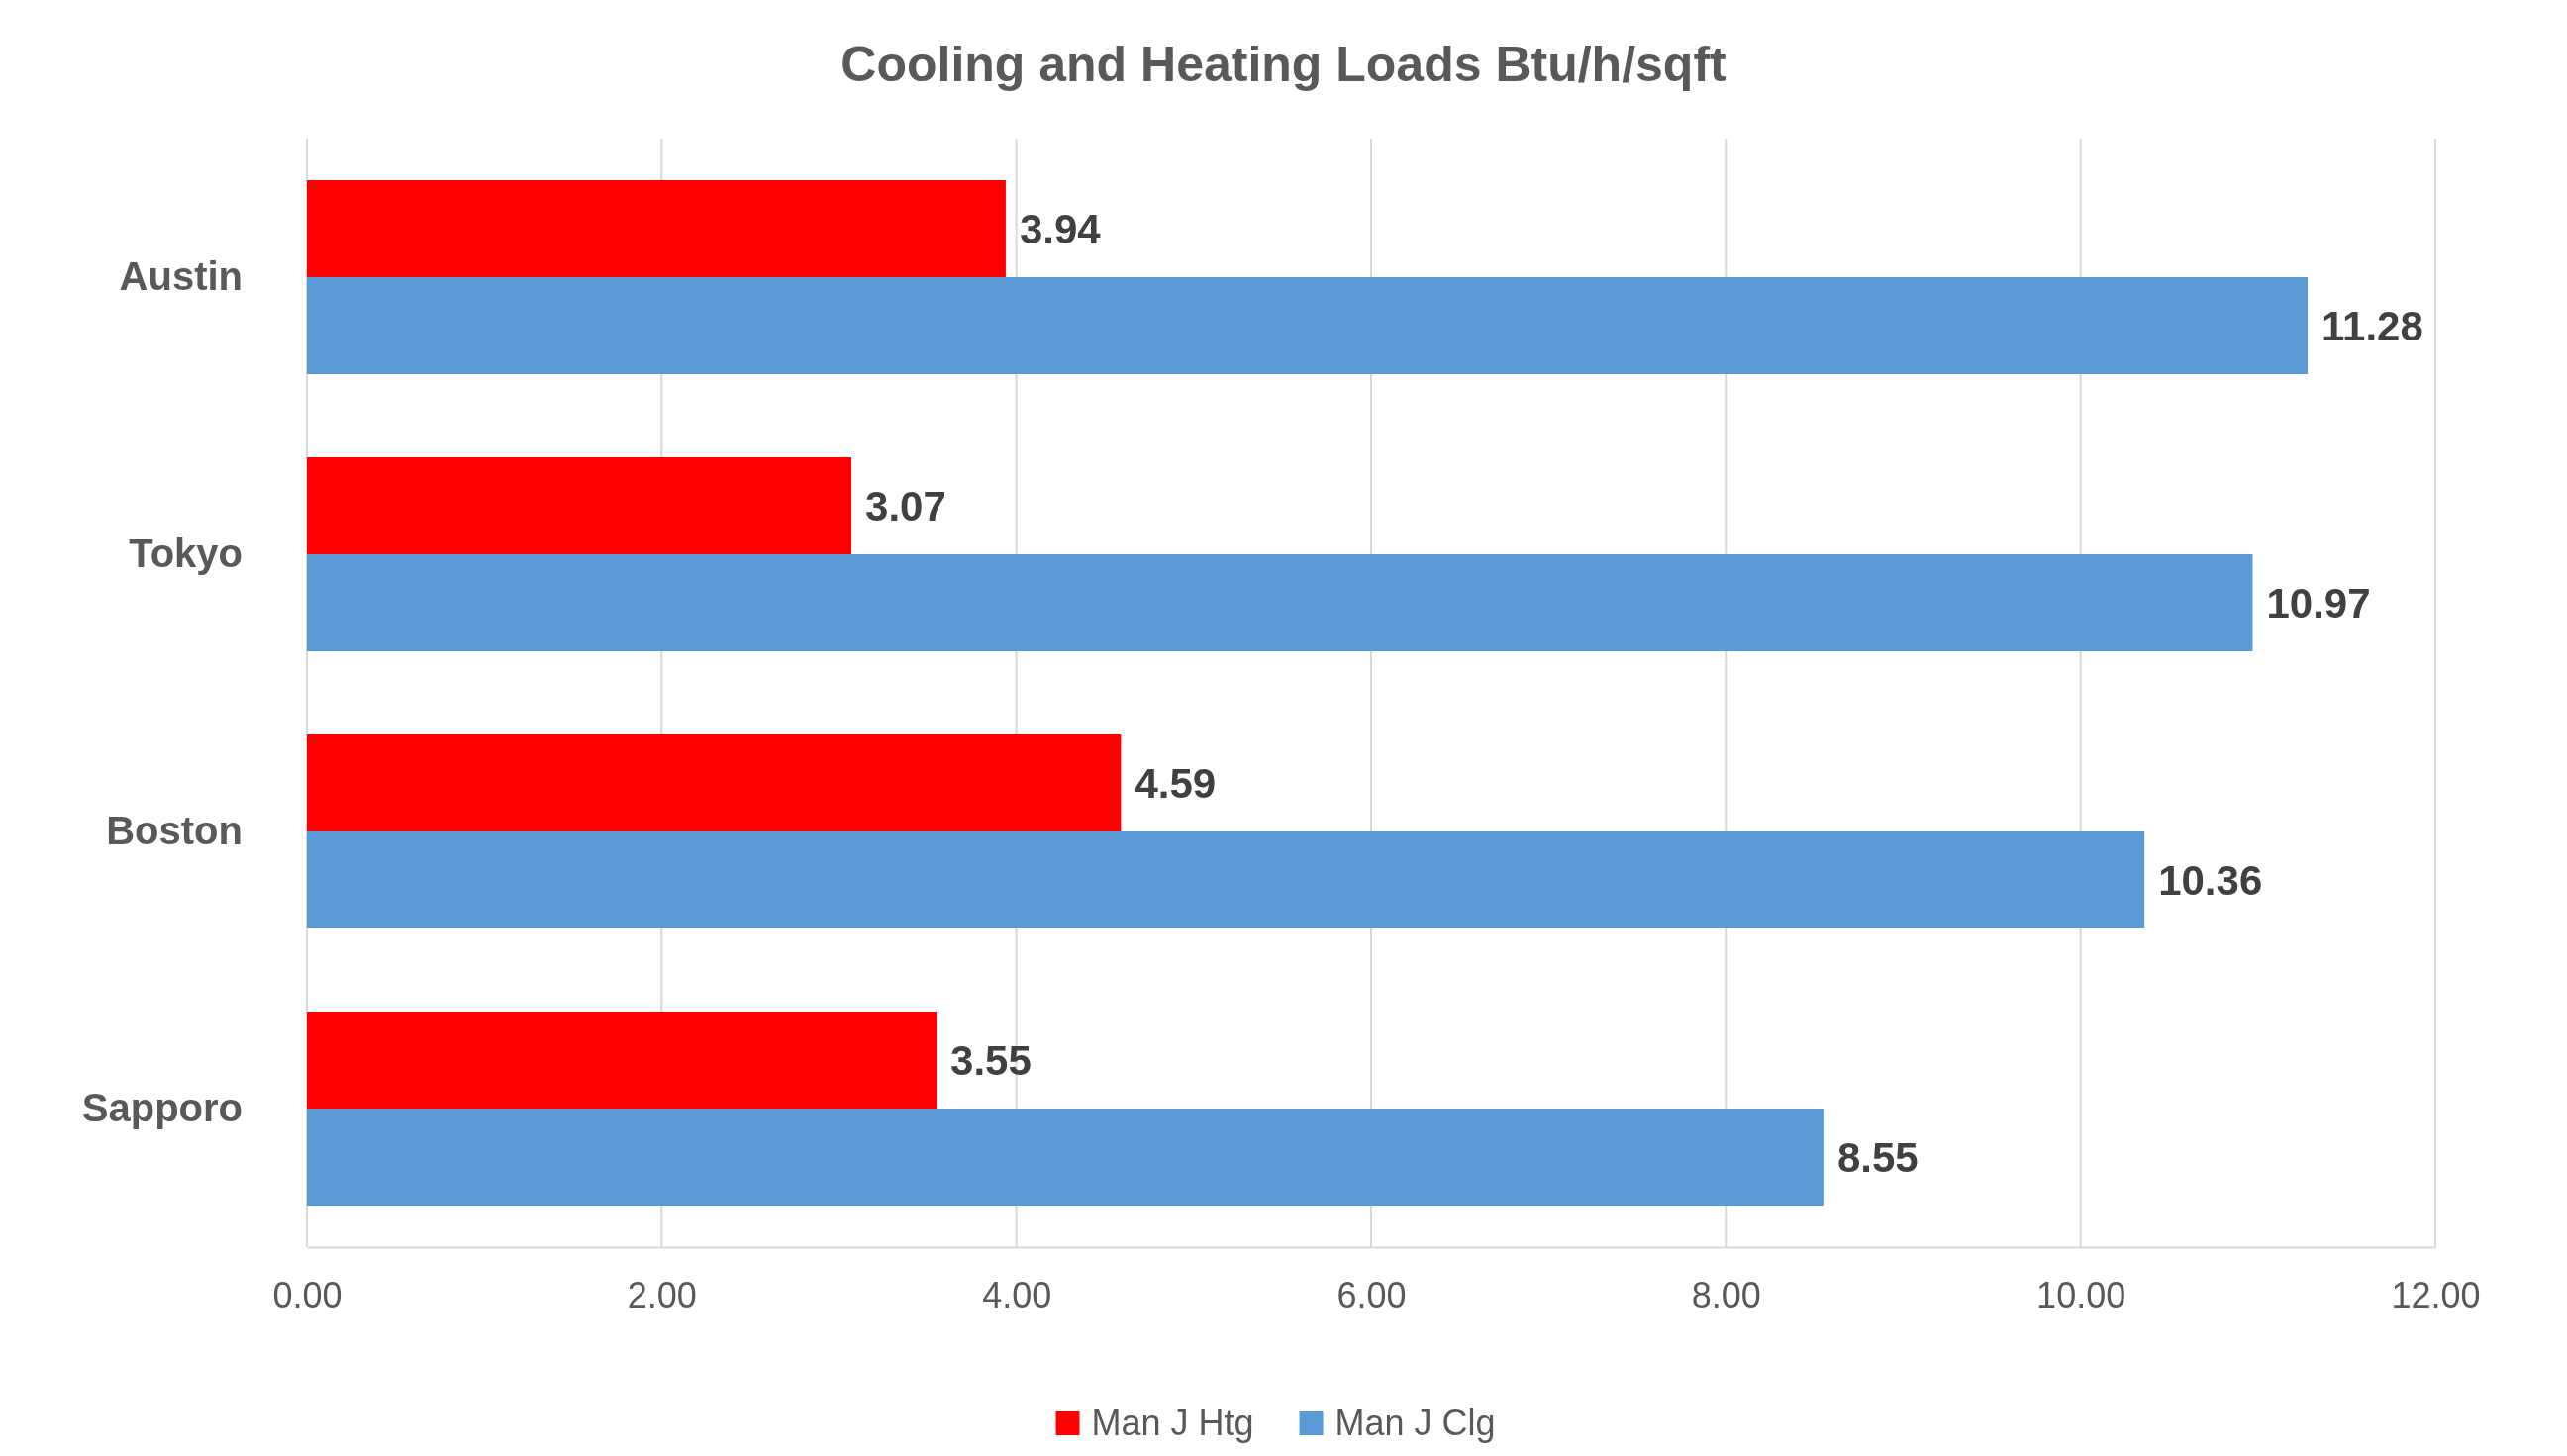  Describe the element at coordinates (1017, 1294) in the screenshot. I see `x-tick-label: 4.00` at that location.